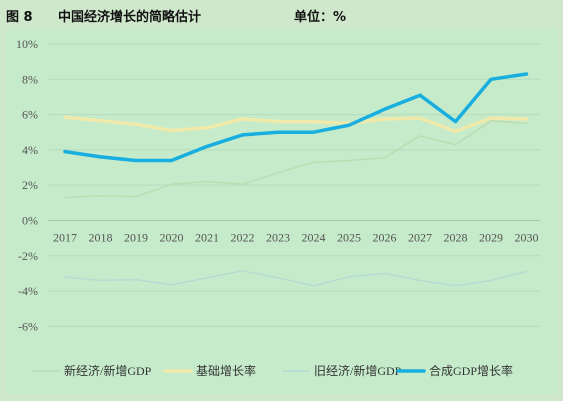 This screenshot has height=401, width=563. Describe the element at coordinates (19, 17) in the screenshot. I see `figure-label: 图 8` at that location.